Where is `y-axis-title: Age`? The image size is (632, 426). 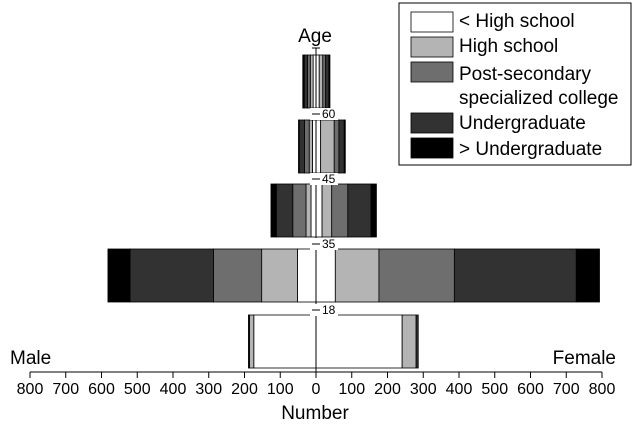
y-axis-title: Age is located at coordinates (315, 36).